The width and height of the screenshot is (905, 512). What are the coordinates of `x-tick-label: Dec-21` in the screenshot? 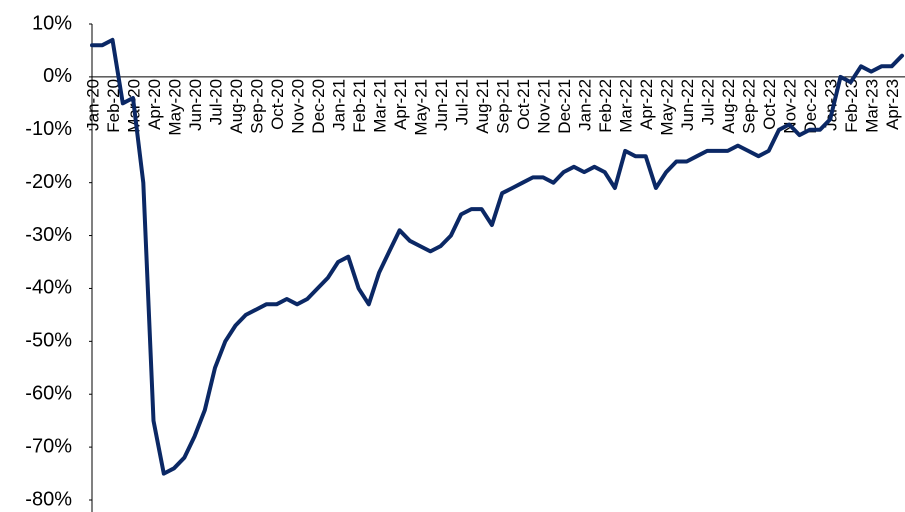 It's located at (564, 106).